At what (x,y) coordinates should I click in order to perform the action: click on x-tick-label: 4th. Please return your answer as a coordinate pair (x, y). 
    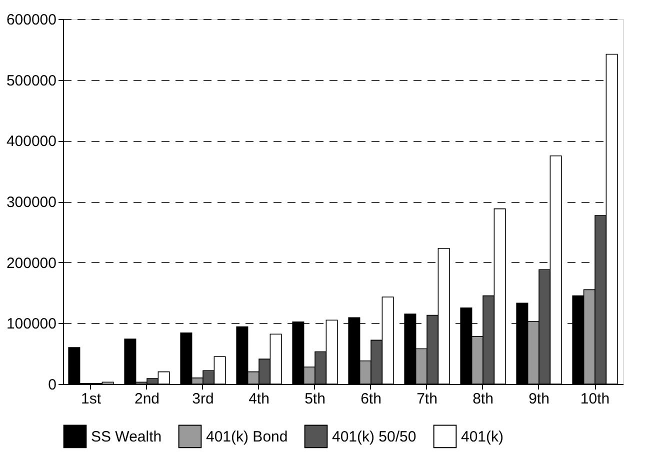
    Looking at the image, I should click on (259, 399).